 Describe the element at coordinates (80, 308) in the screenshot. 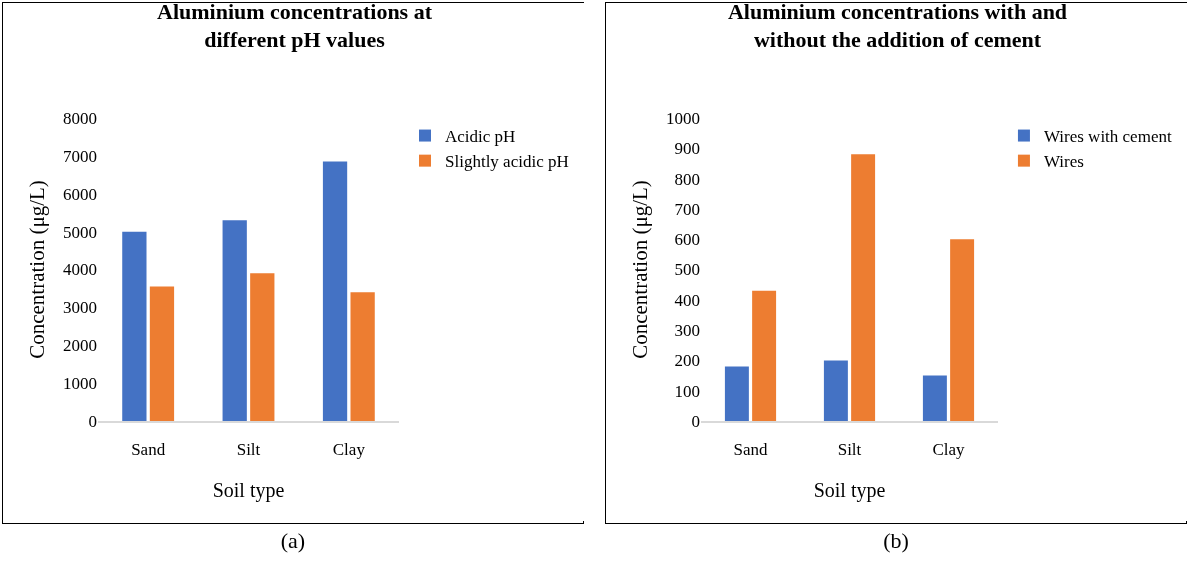

I see `y-tick-label: 3000` at that location.